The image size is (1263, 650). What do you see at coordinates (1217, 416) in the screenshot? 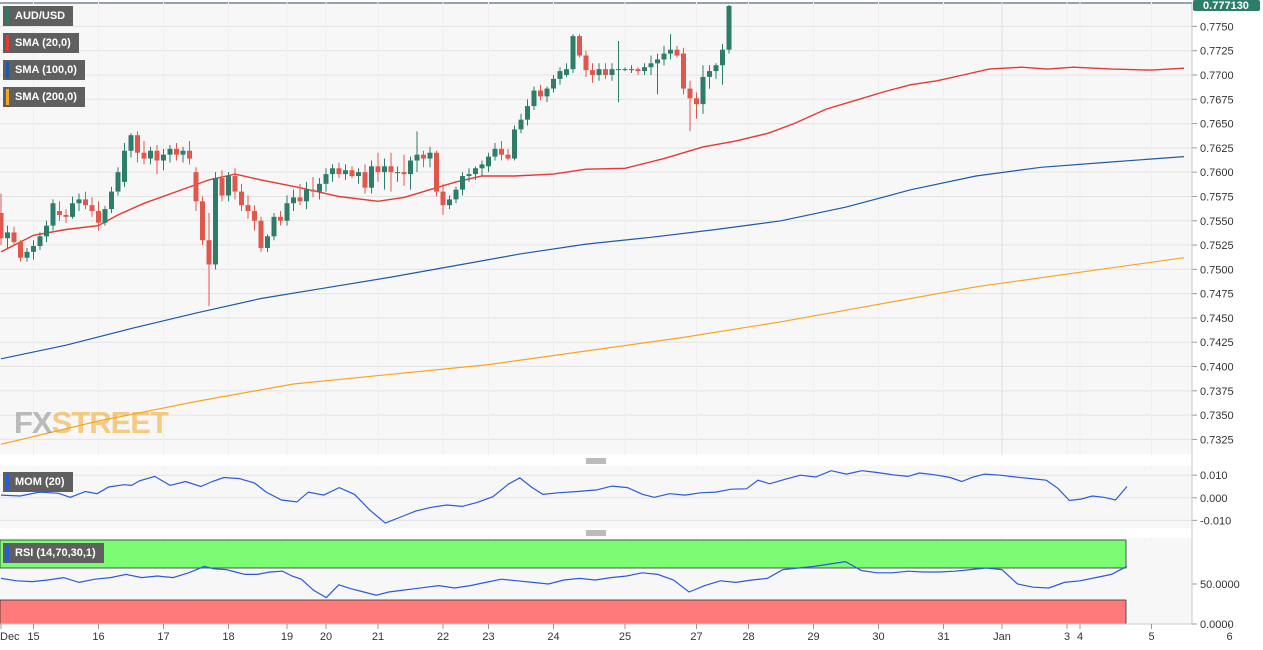
I see `price-tick-label: 0.7350` at bounding box center [1217, 416].